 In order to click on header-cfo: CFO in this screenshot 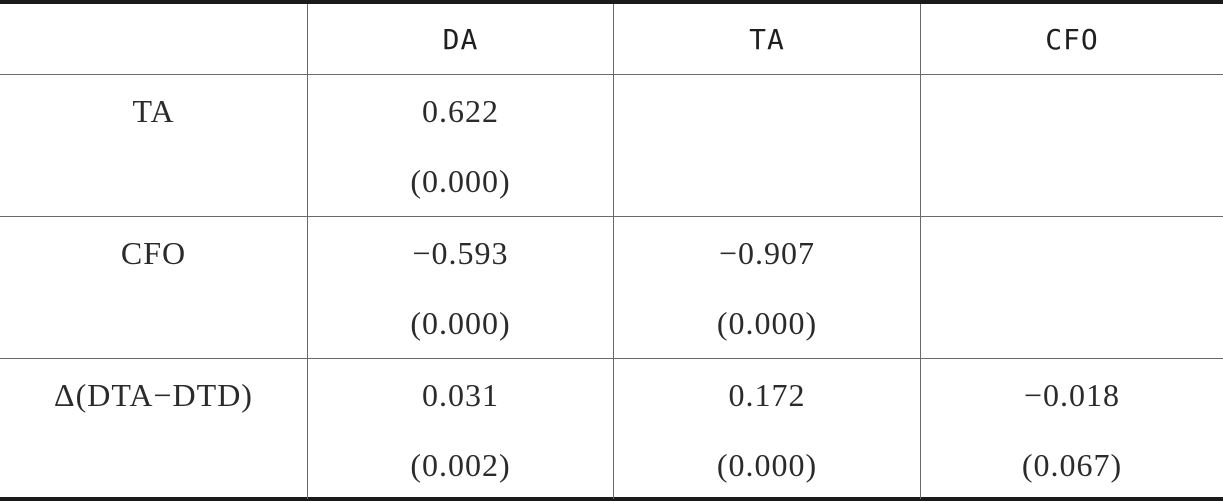, I will do `click(1072, 39)`.